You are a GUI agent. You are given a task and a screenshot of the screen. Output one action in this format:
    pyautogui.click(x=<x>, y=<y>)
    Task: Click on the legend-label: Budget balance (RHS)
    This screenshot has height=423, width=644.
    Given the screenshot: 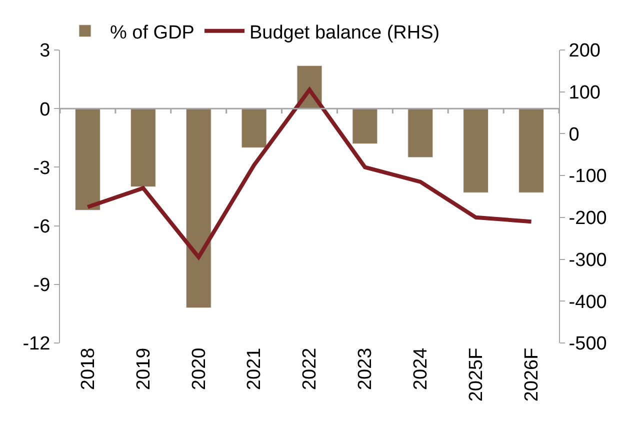 What is the action you would take?
    pyautogui.click(x=344, y=33)
    